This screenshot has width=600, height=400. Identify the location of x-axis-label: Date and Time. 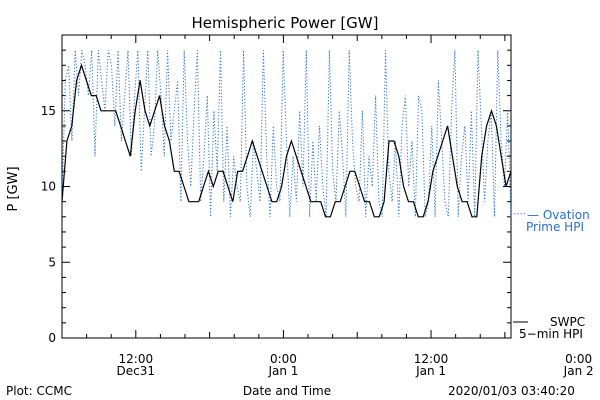
(287, 391).